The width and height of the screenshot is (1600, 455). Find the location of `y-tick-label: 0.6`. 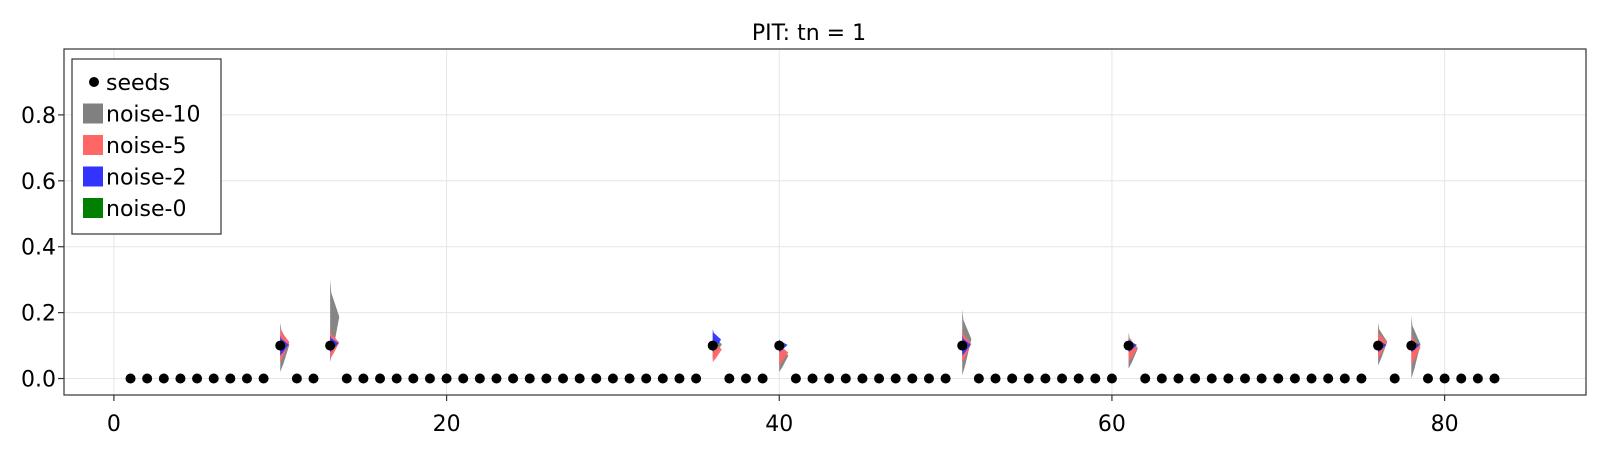

y-tick-label: 0.6 is located at coordinates (38, 182).